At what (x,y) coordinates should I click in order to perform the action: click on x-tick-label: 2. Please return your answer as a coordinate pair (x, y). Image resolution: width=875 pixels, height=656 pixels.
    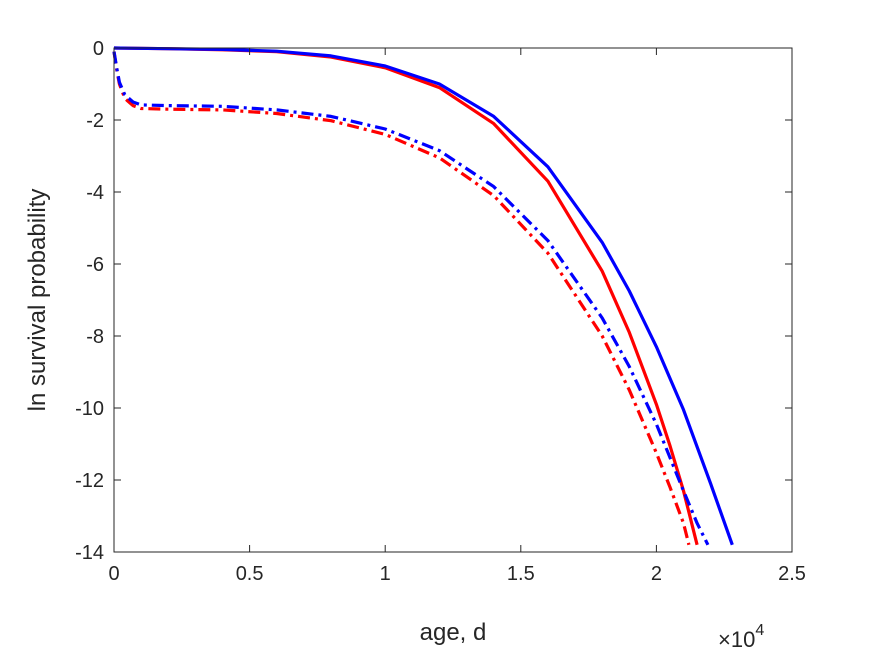
    Looking at the image, I should click on (656, 574).